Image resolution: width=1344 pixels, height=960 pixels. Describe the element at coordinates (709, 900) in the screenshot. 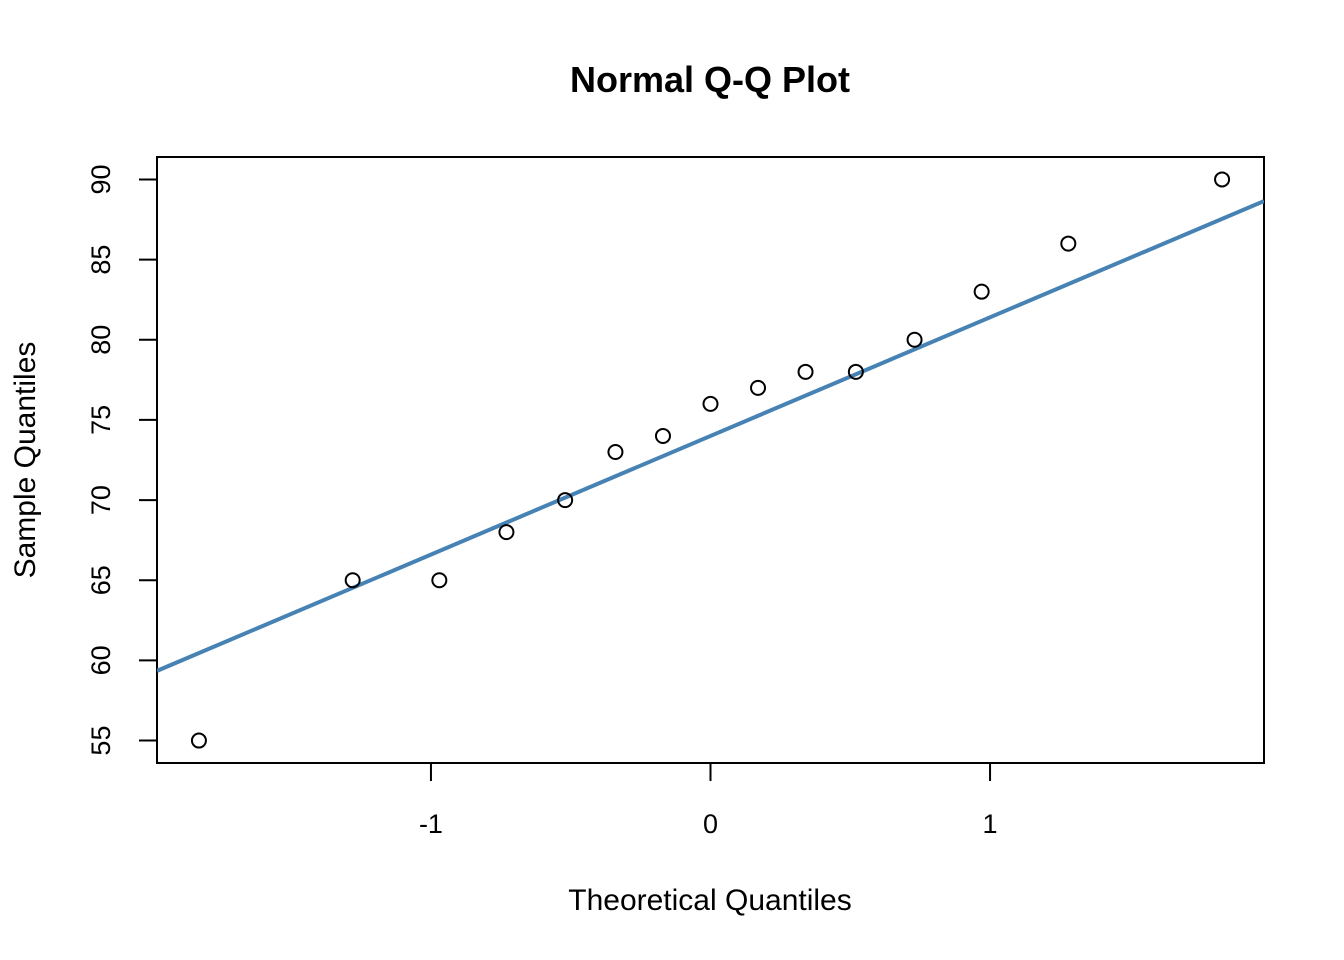

I see `x-axis-label: Theoretical Quantiles` at that location.